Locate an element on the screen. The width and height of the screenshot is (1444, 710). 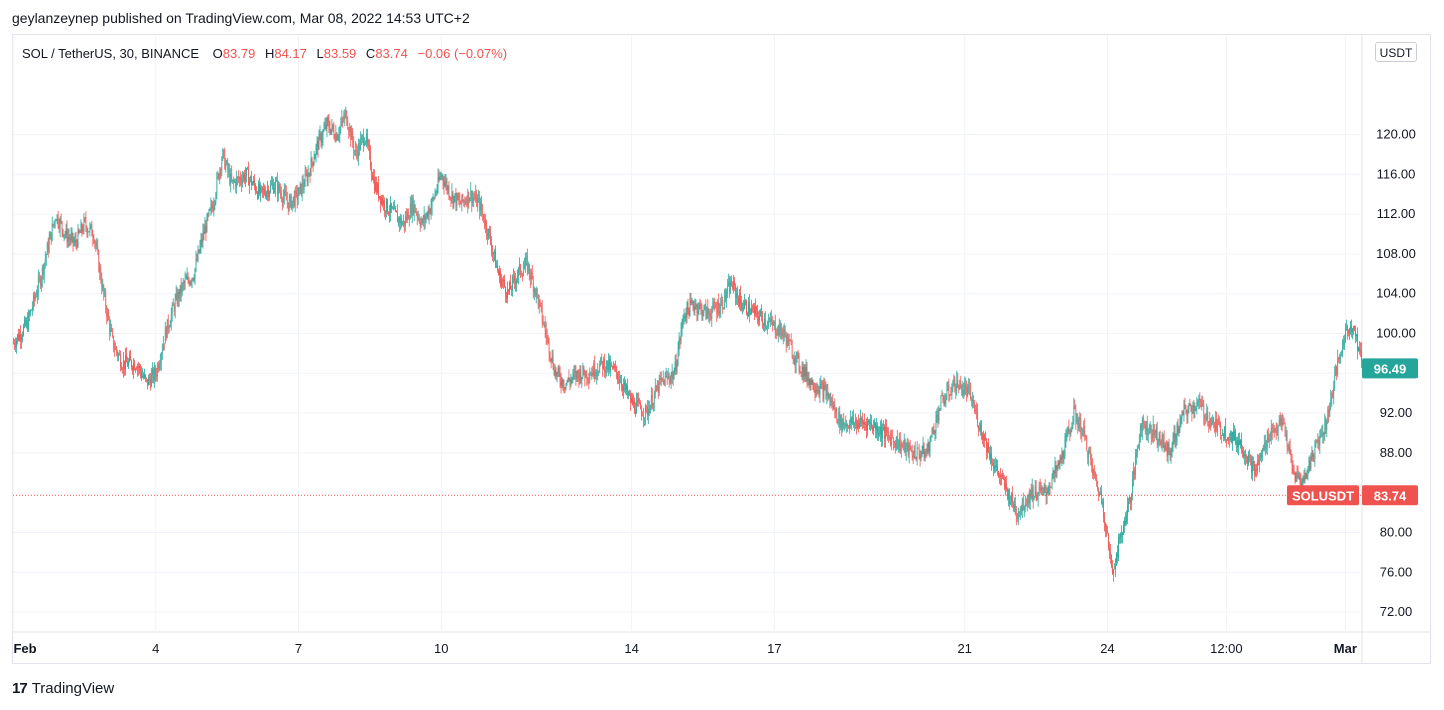
currency-button: USDT is located at coordinates (1396, 52).